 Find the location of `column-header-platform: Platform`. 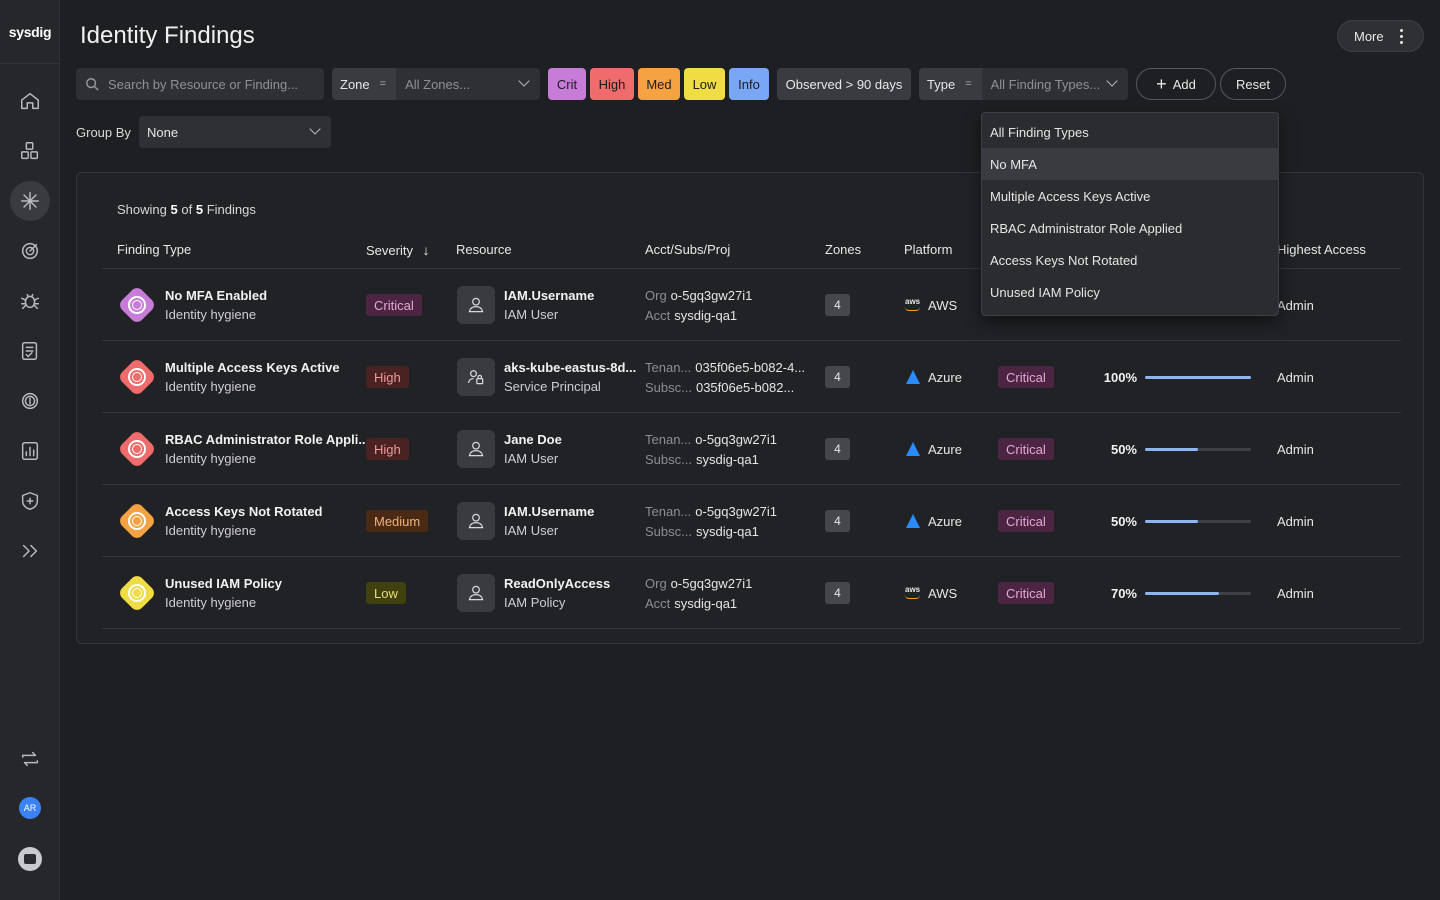

column-header-platform: Platform is located at coordinates (928, 249).